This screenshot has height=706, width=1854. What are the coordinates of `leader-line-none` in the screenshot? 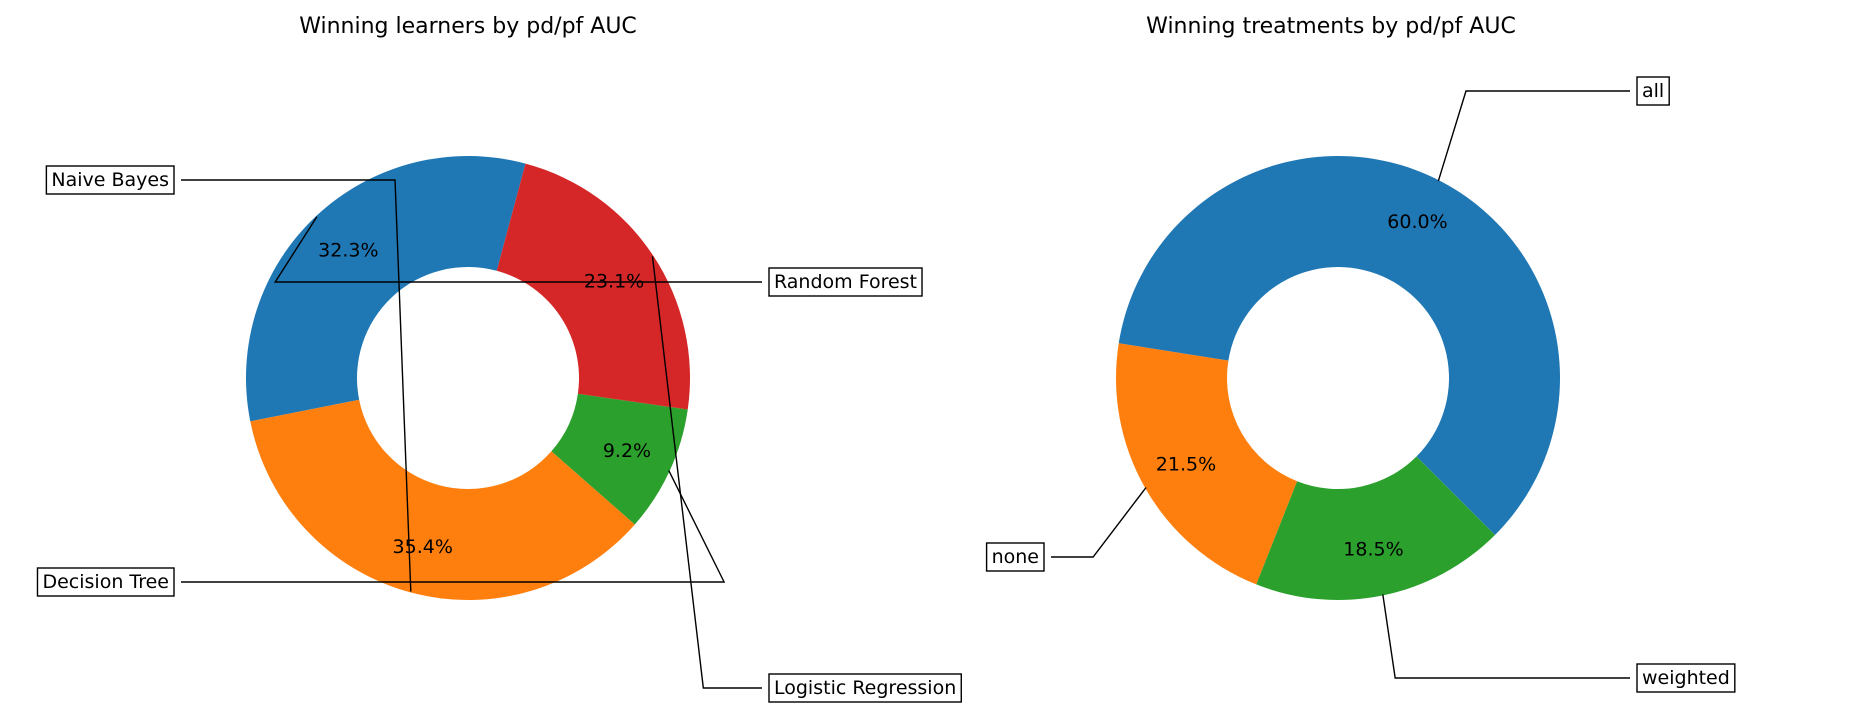 It's located at (1099, 522).